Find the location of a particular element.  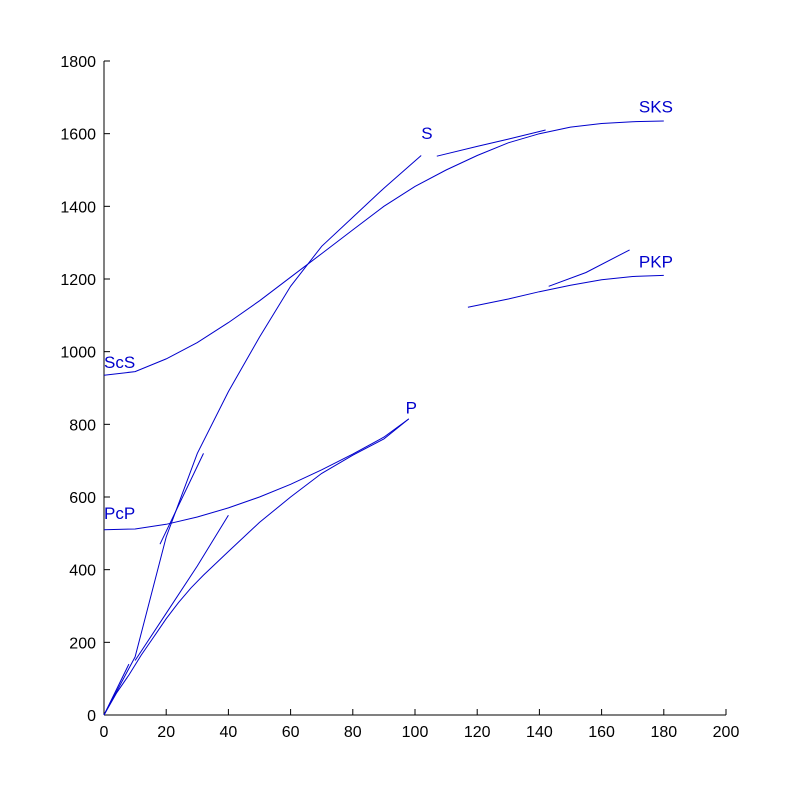

y-tick-label: 200 is located at coordinates (82, 643).